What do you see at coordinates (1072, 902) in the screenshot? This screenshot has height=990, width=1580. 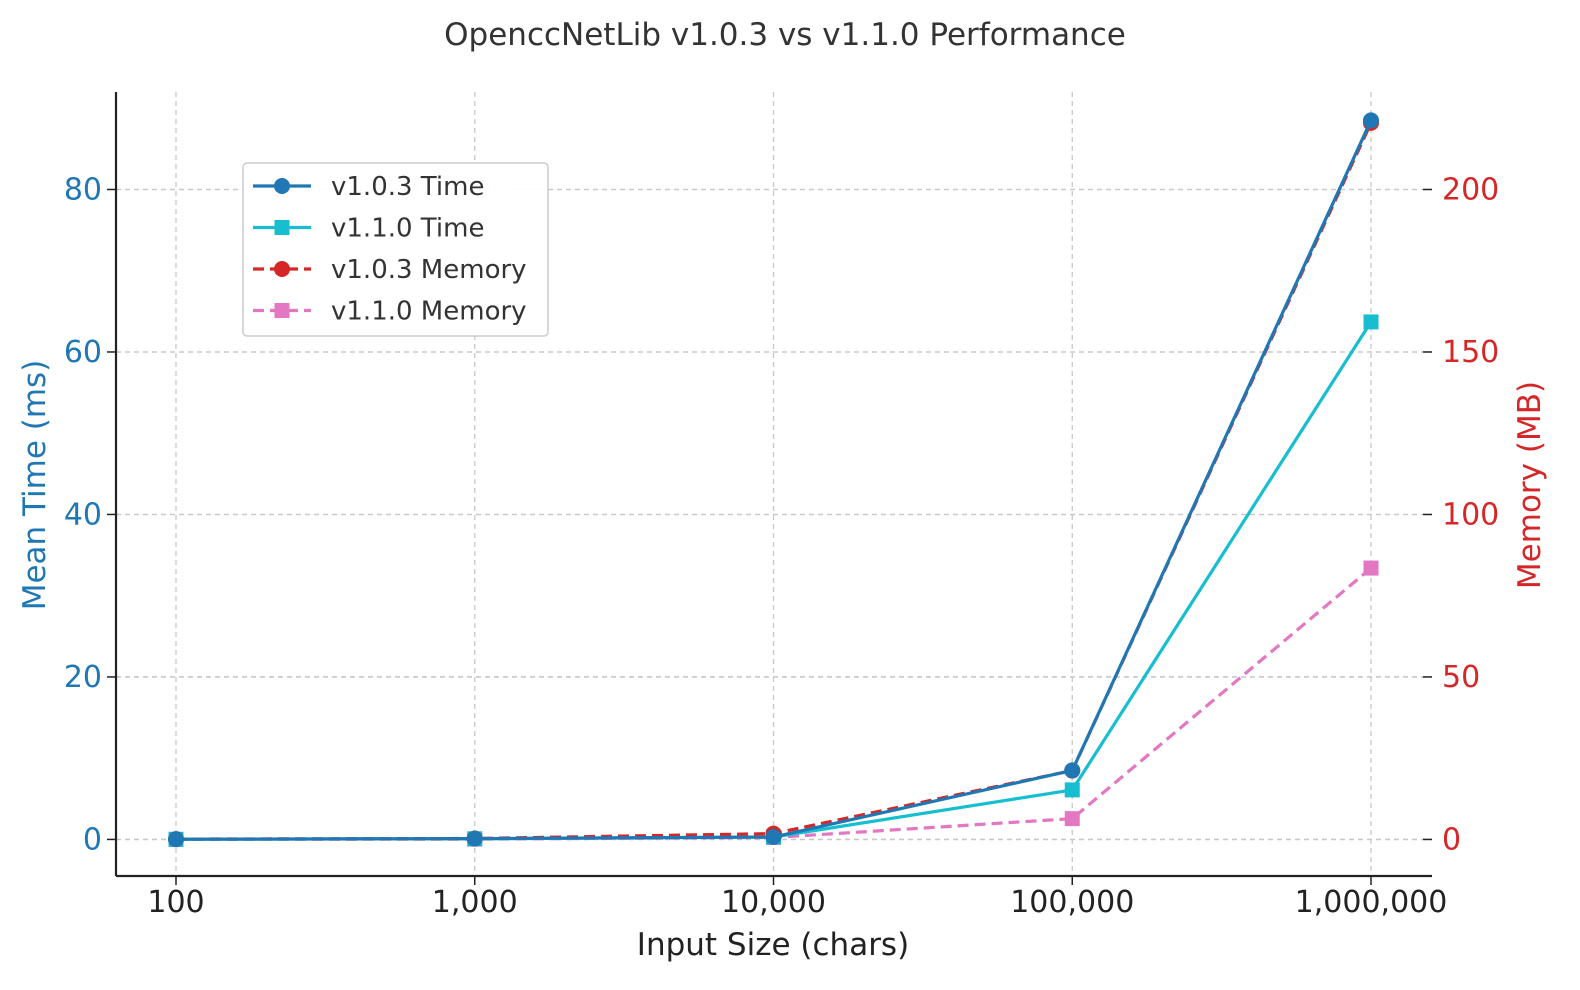 I see `x-tick-label: 100,000` at bounding box center [1072, 902].